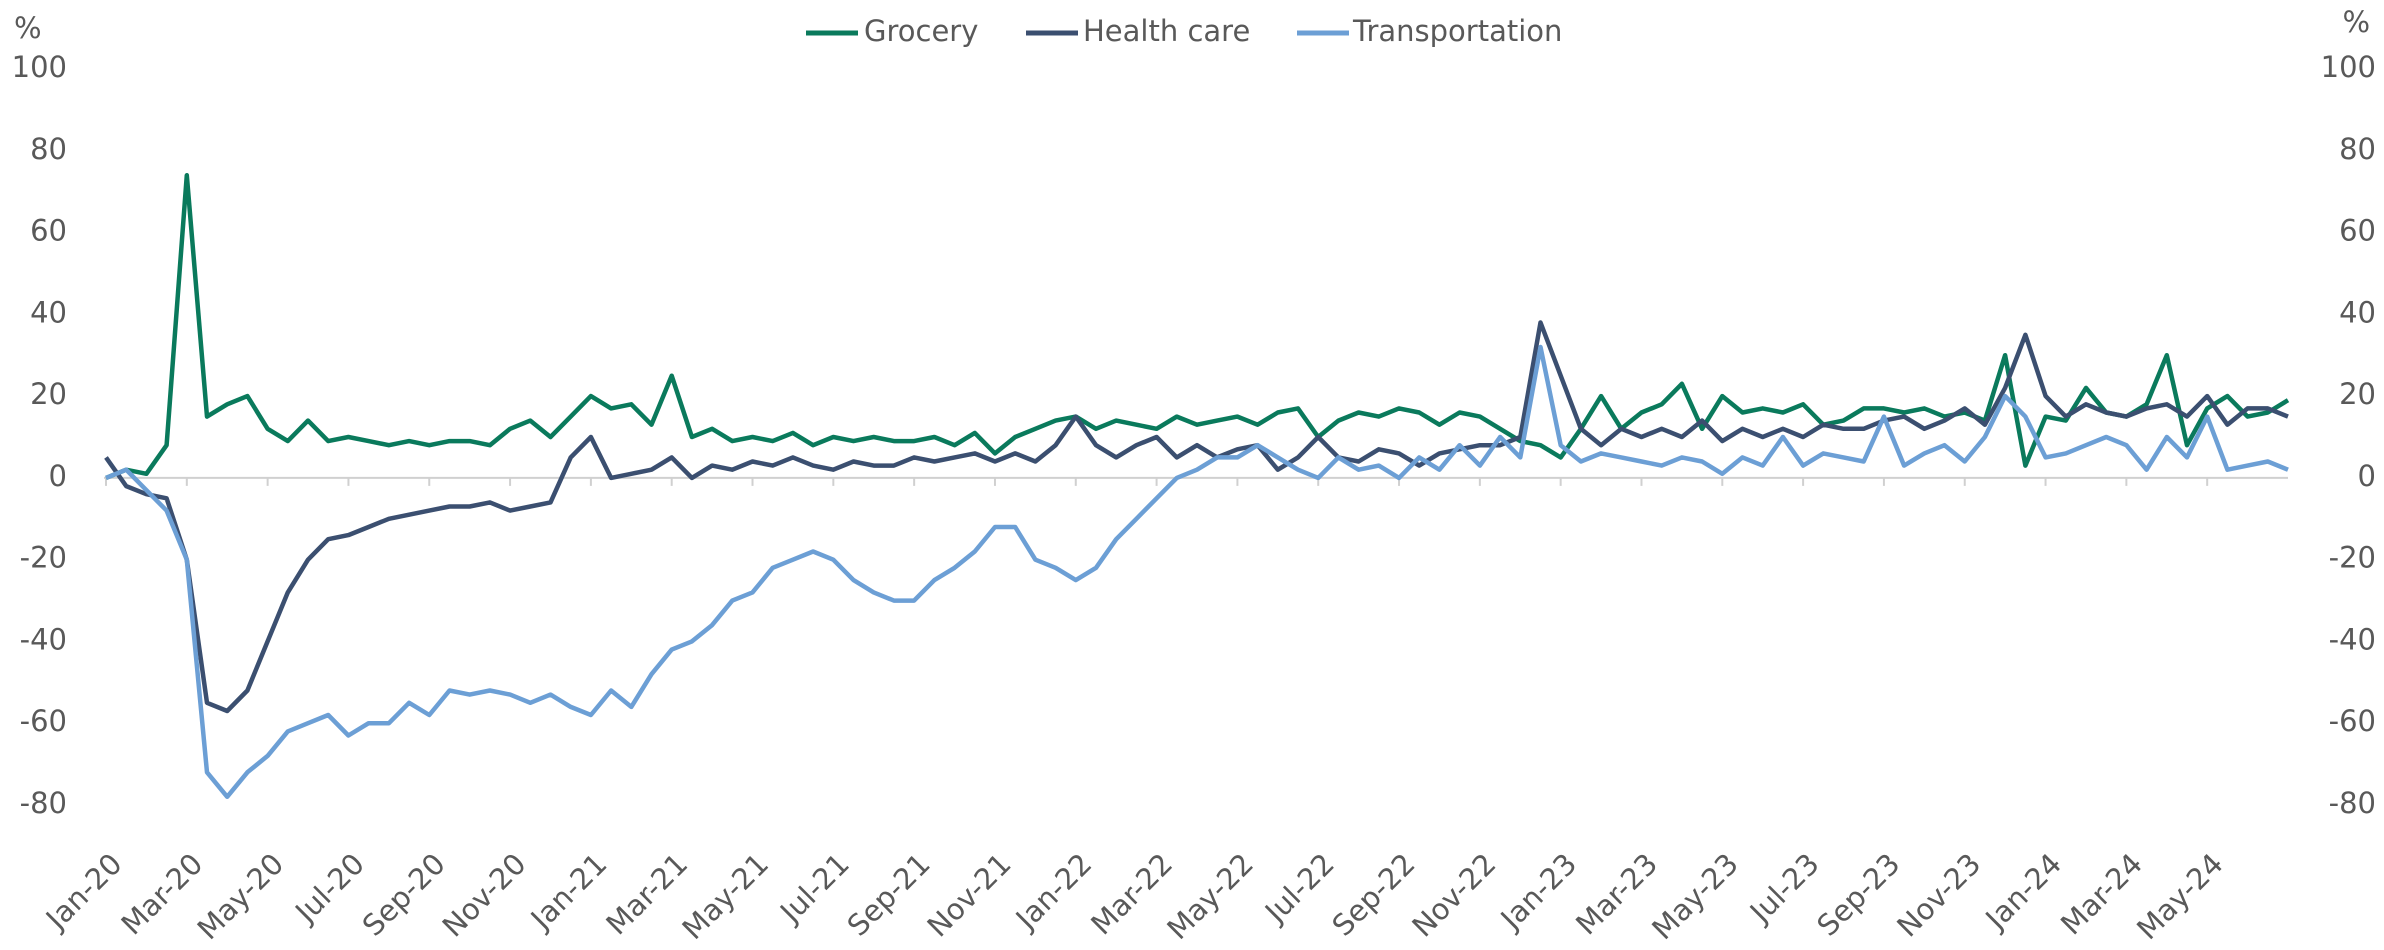 The width and height of the screenshot is (2384, 950). What do you see at coordinates (1538, 892) in the screenshot?
I see `x-tick-label: Jan-23` at bounding box center [1538, 892].